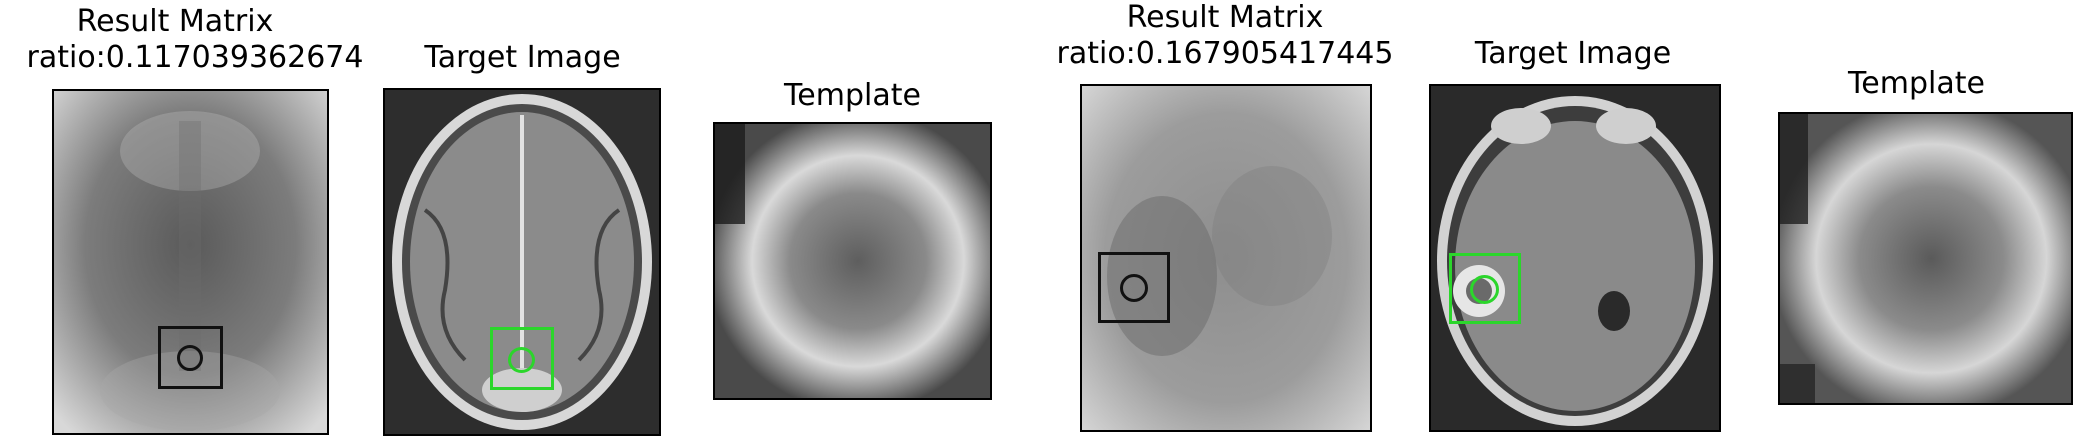 Image resolution: width=2094 pixels, height=442 pixels. What do you see at coordinates (852, 261) in the screenshot?
I see `left-template-image` at bounding box center [852, 261].